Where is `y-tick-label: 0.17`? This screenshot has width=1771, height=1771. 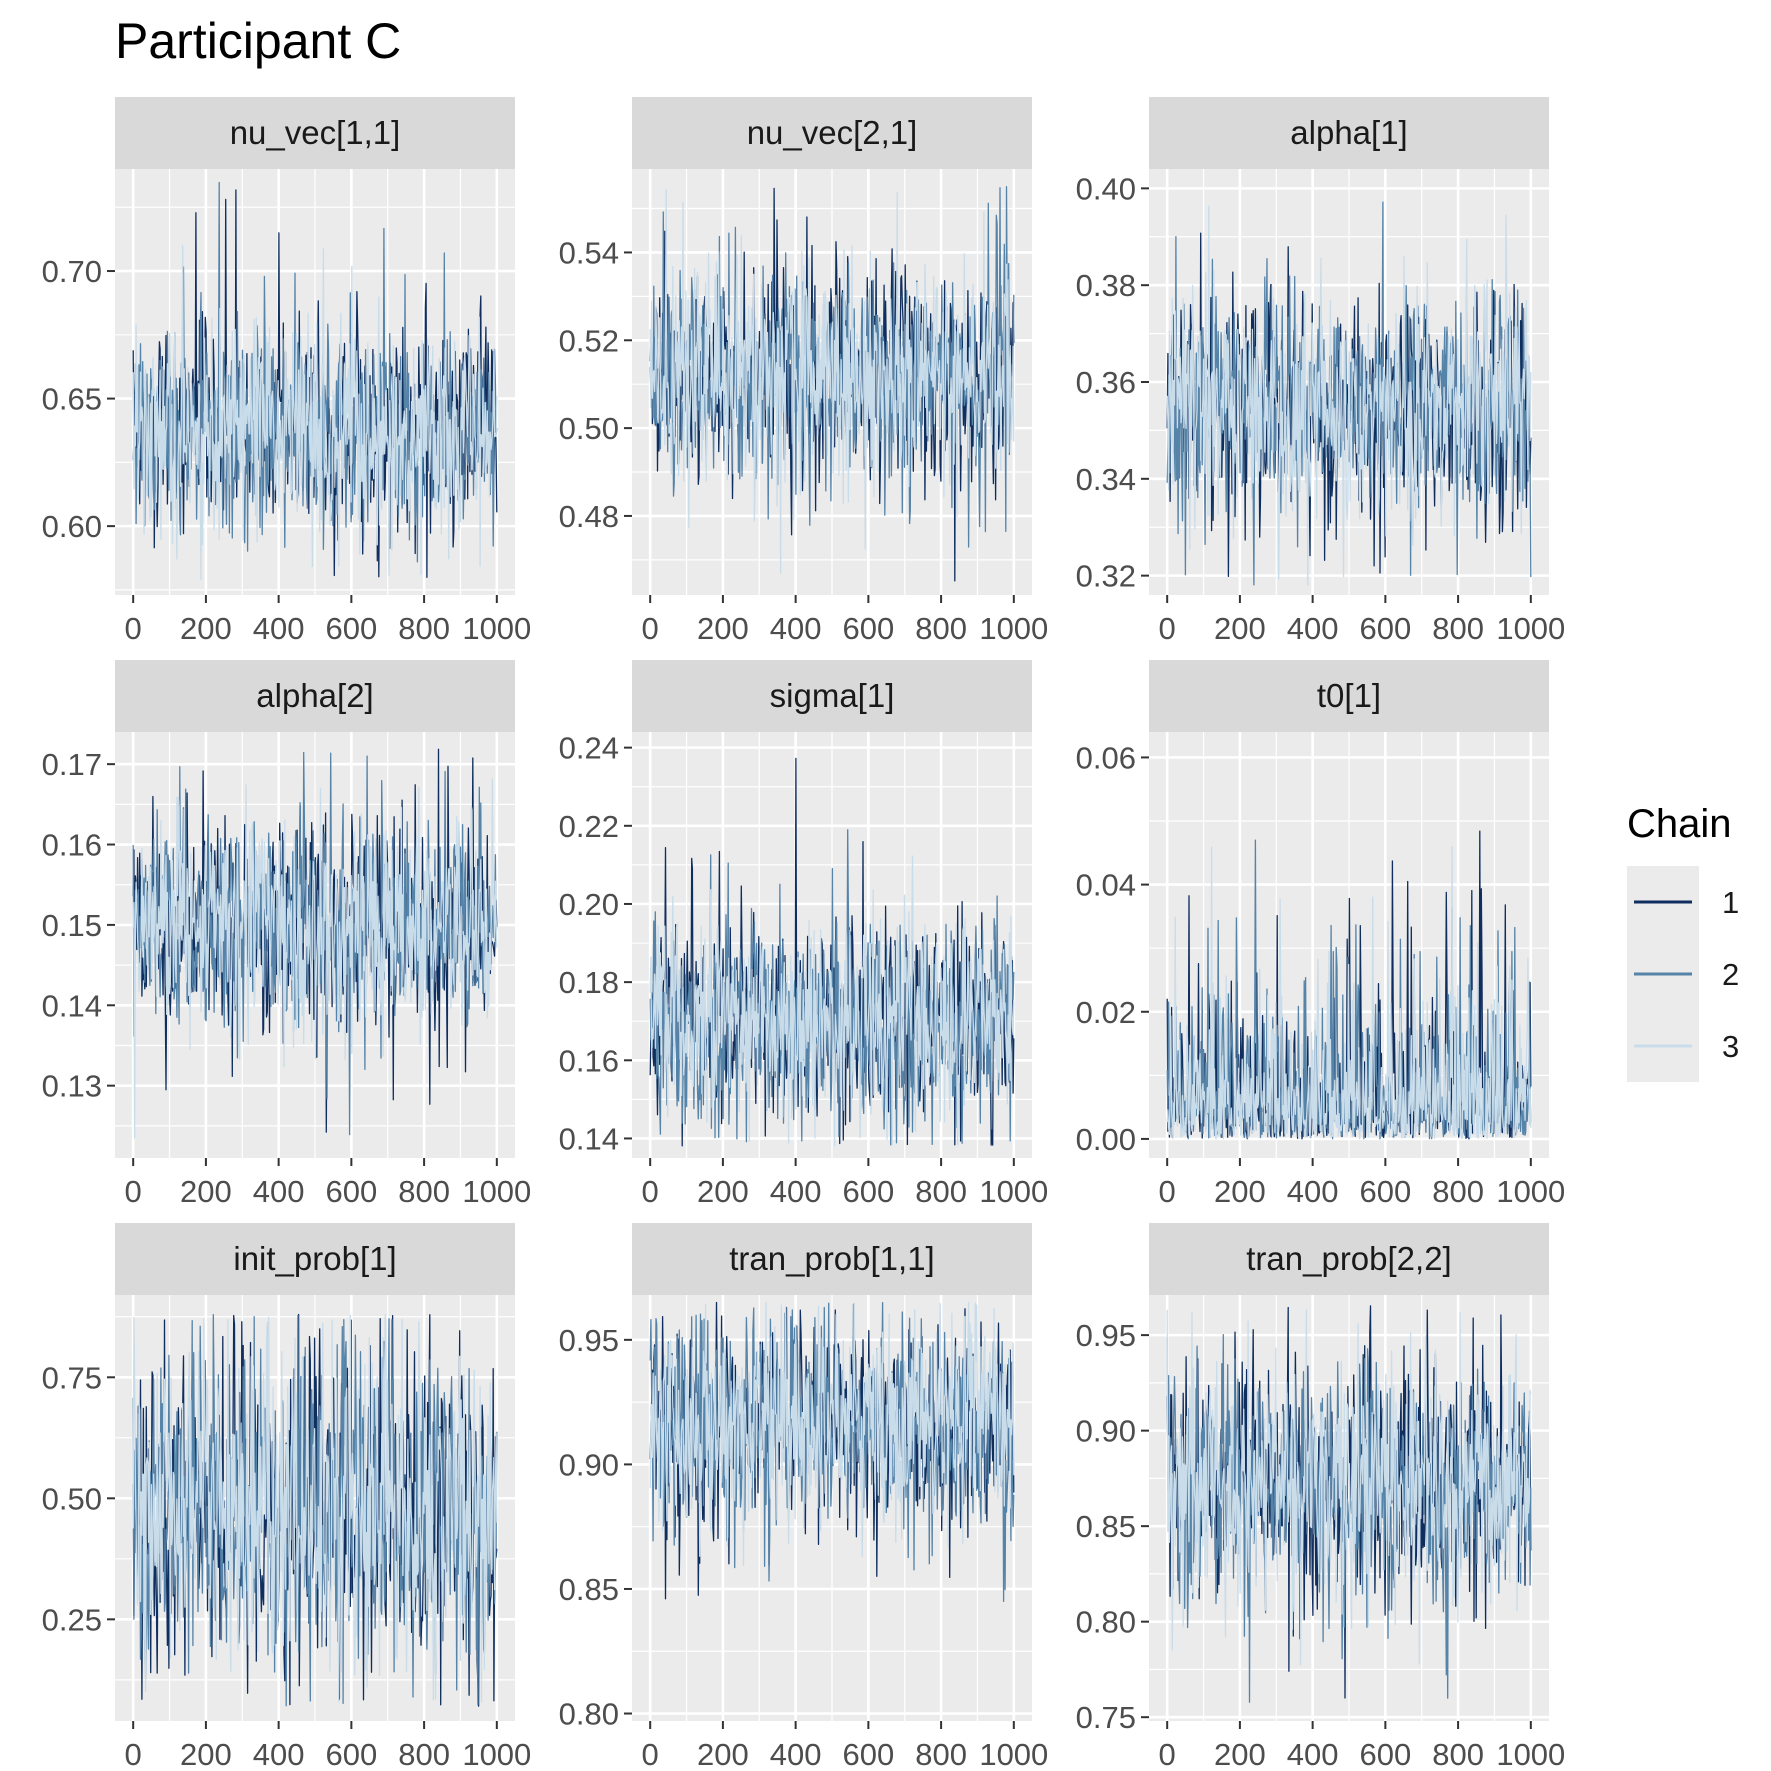
y-tick-label: 0.17 is located at coordinates (72, 764).